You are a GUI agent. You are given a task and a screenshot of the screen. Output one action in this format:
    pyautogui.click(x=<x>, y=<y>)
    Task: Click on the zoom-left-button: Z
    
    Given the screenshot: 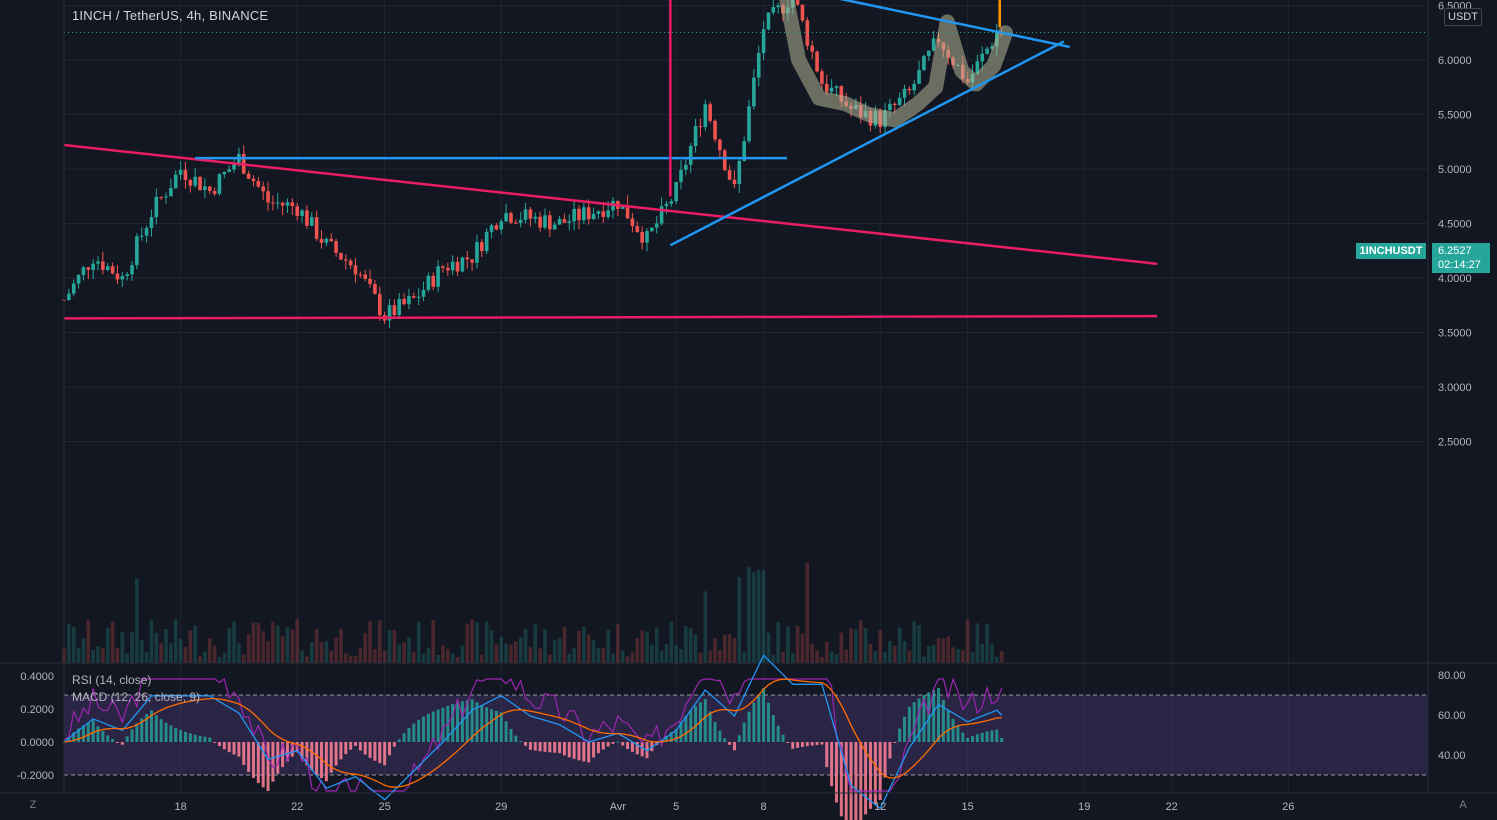 What is the action you would take?
    pyautogui.click(x=33, y=805)
    